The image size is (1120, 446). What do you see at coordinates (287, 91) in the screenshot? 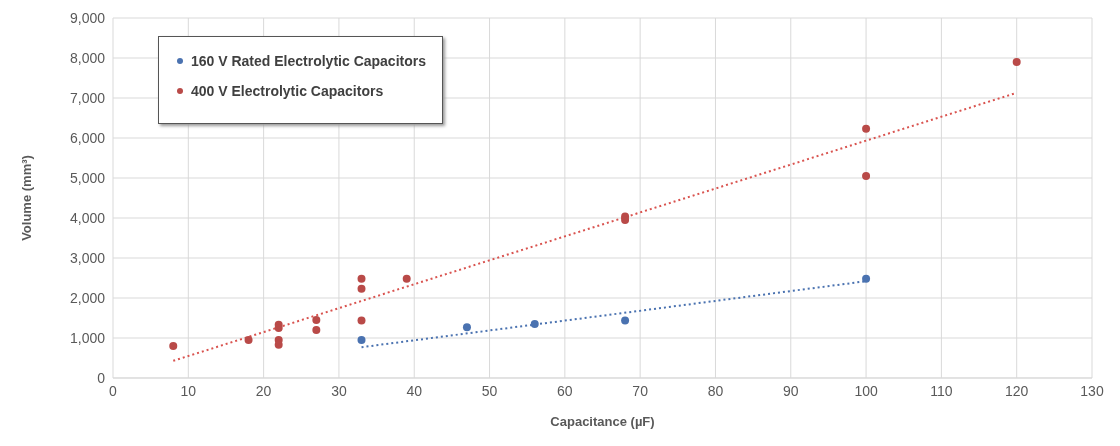
I see `legend-label: 400 V Electrolytic Capacitors` at bounding box center [287, 91].